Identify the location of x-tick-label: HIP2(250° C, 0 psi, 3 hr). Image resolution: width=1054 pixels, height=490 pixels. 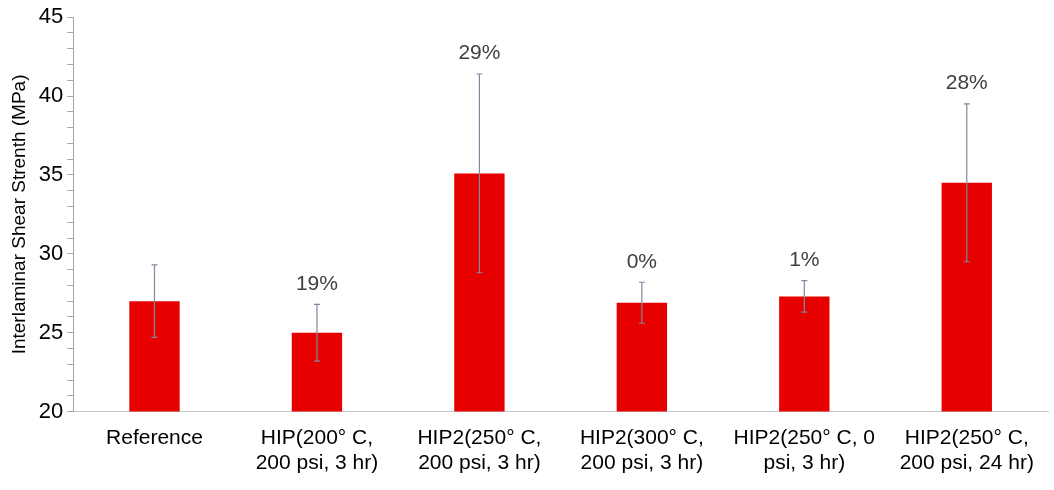
(804, 449).